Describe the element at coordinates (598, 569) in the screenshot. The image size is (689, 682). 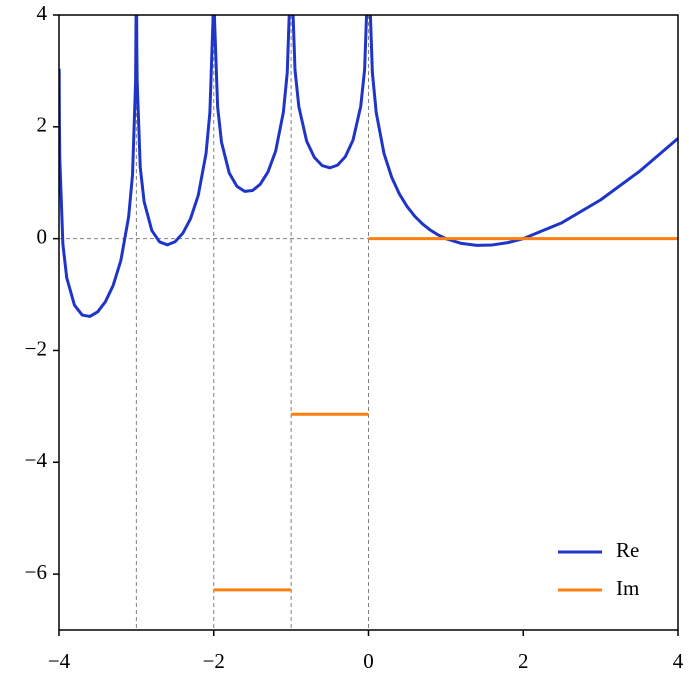
I see `legend: Re Im` at that location.